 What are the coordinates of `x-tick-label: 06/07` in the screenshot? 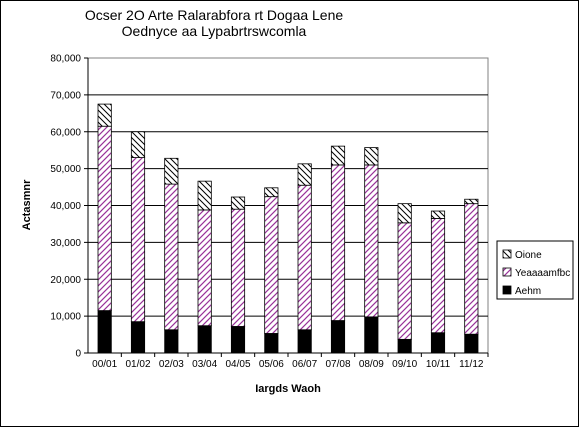 It's located at (304, 364).